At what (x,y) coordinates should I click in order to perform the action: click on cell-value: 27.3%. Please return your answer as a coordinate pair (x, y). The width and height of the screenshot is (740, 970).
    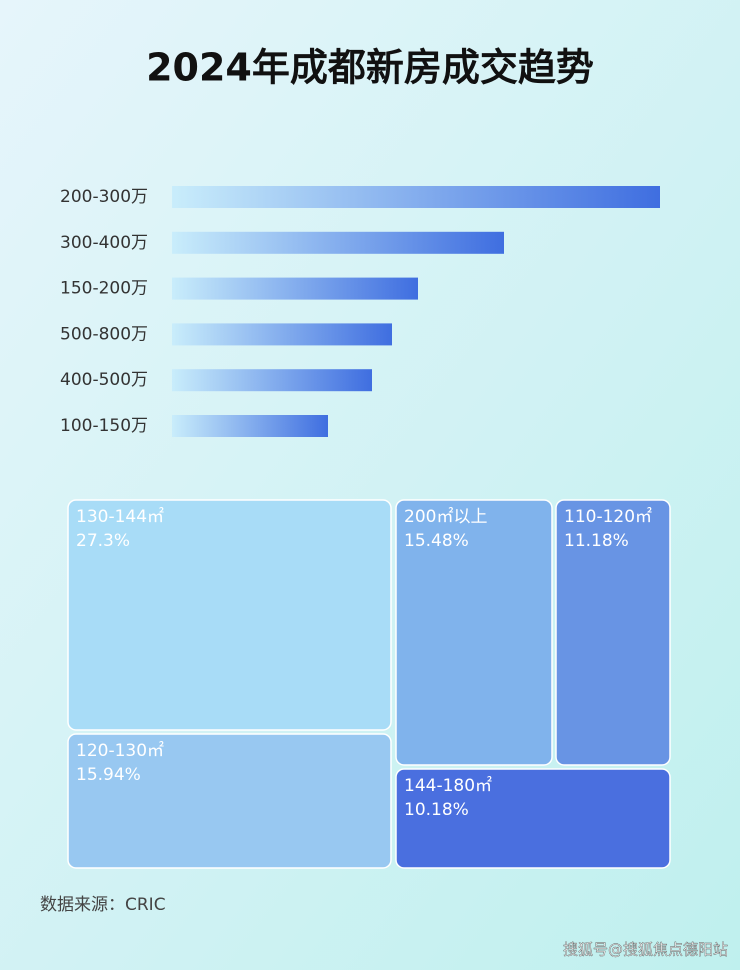
    Looking at the image, I should click on (103, 541).